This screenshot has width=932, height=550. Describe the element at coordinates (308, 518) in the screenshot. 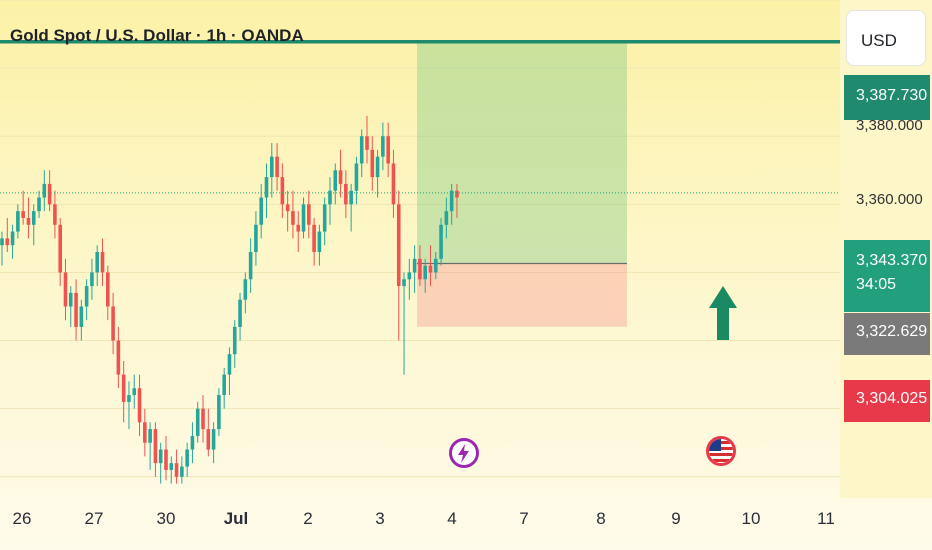

I see `x-axis-tick: 2` at that location.